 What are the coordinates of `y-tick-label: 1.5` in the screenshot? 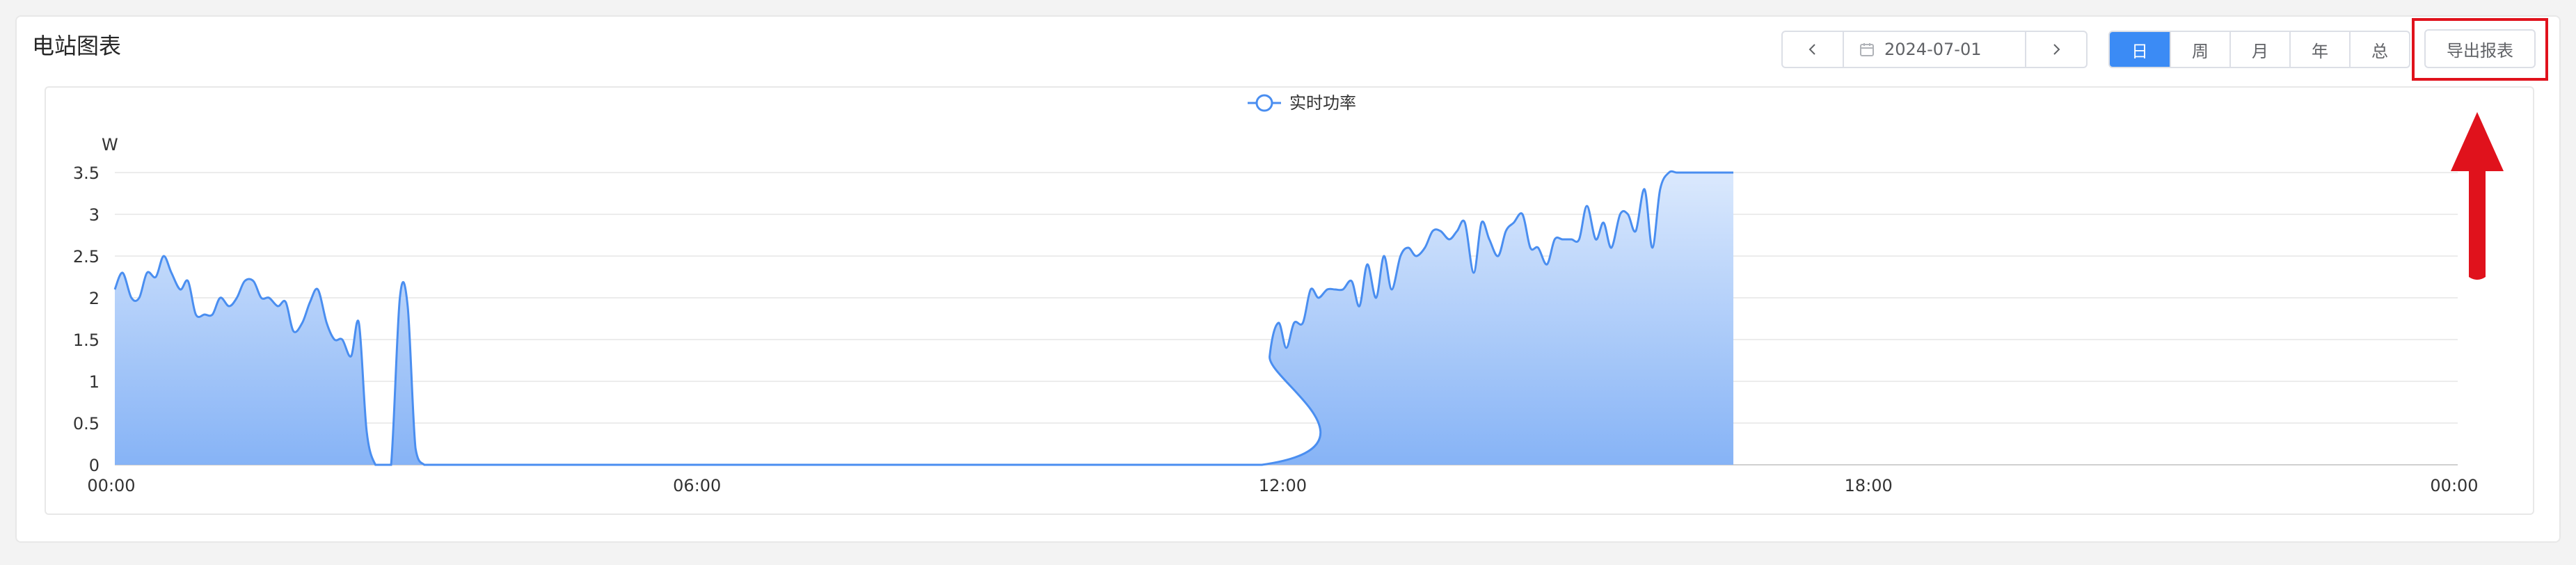 It's located at (86, 340).